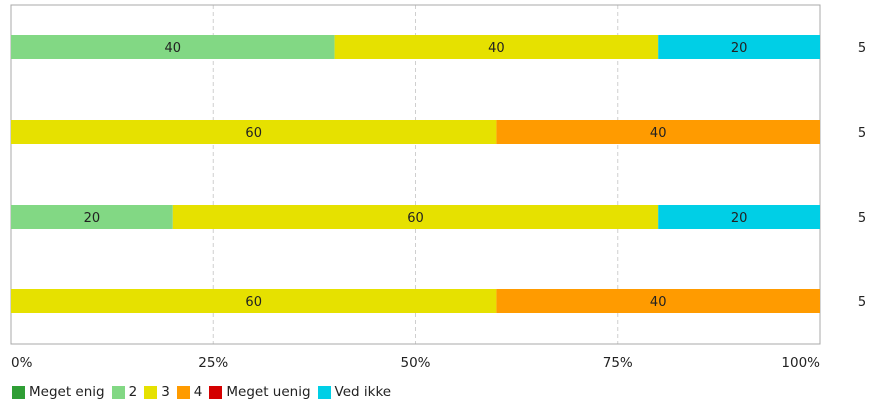 The width and height of the screenshot is (877, 405). What do you see at coordinates (22, 363) in the screenshot?
I see `x-tick-label: 0%` at bounding box center [22, 363].